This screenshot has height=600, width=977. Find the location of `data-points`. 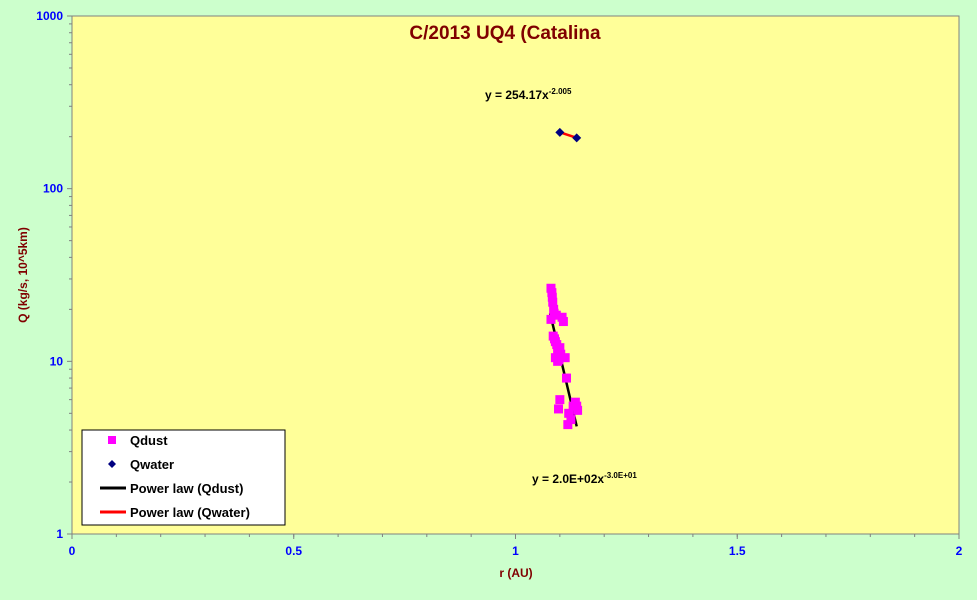

data-points is located at coordinates (564, 278).